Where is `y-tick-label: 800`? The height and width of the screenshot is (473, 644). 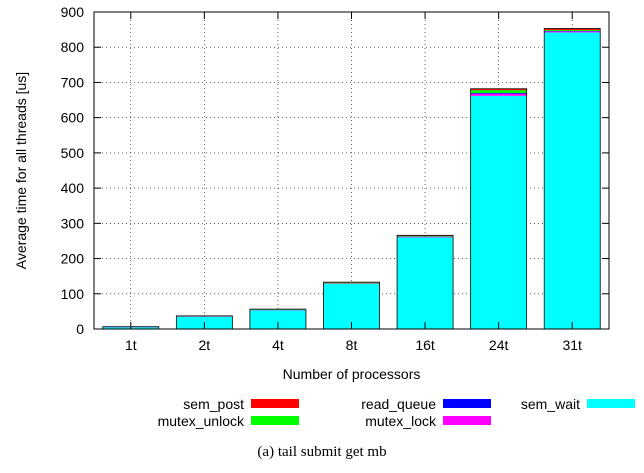 y-tick-label: 800 is located at coordinates (73, 47).